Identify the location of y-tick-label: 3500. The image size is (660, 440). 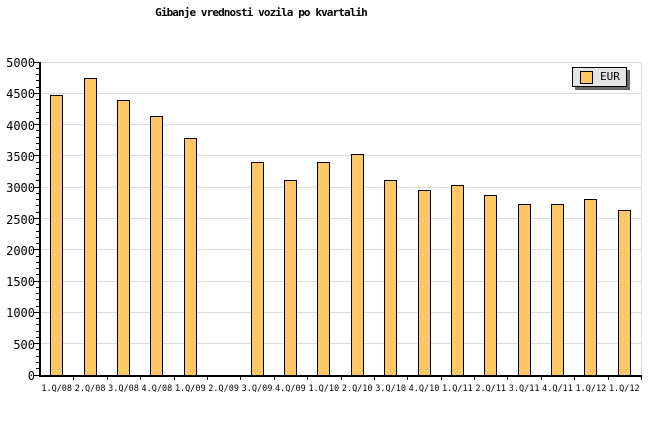
(20, 156).